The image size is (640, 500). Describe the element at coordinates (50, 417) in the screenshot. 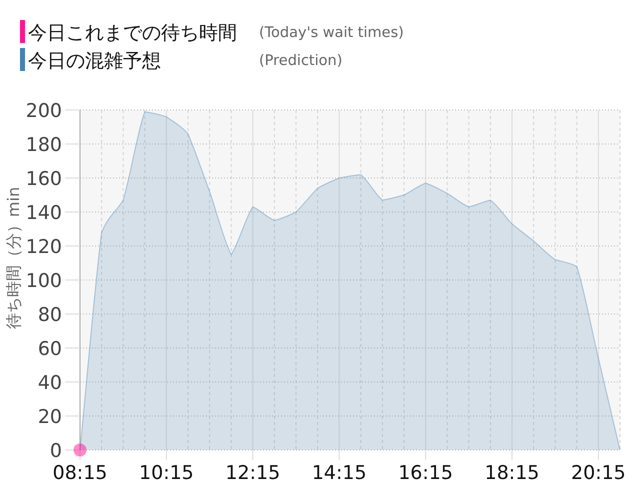

I see `y-tick-label: 20` at that location.